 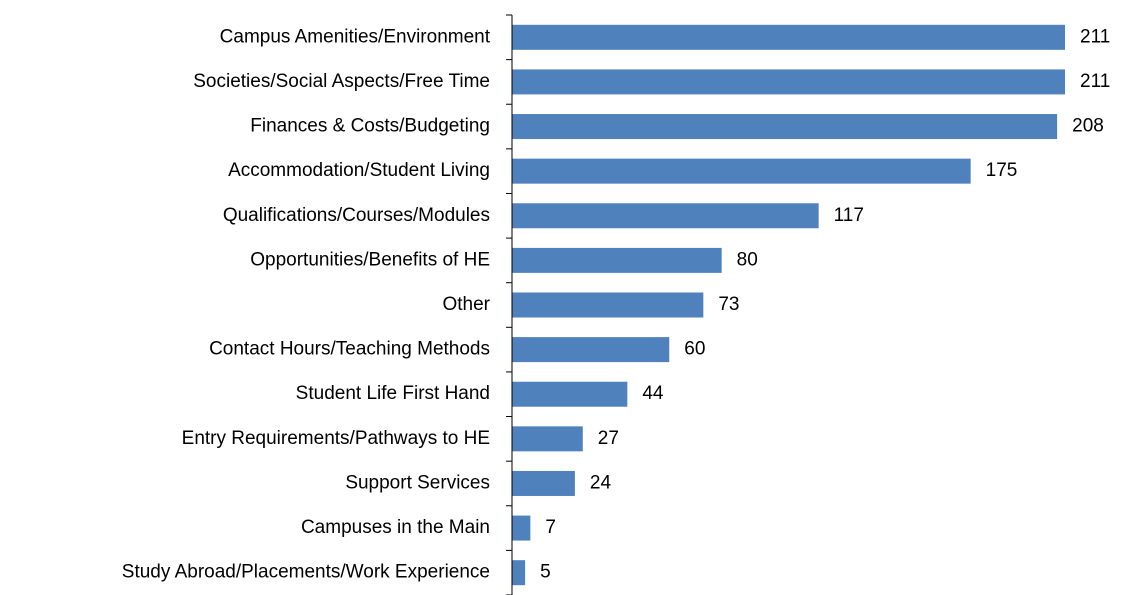 I want to click on y-tick-label: Contact Hours/Teaching Methods, so click(x=349, y=349).